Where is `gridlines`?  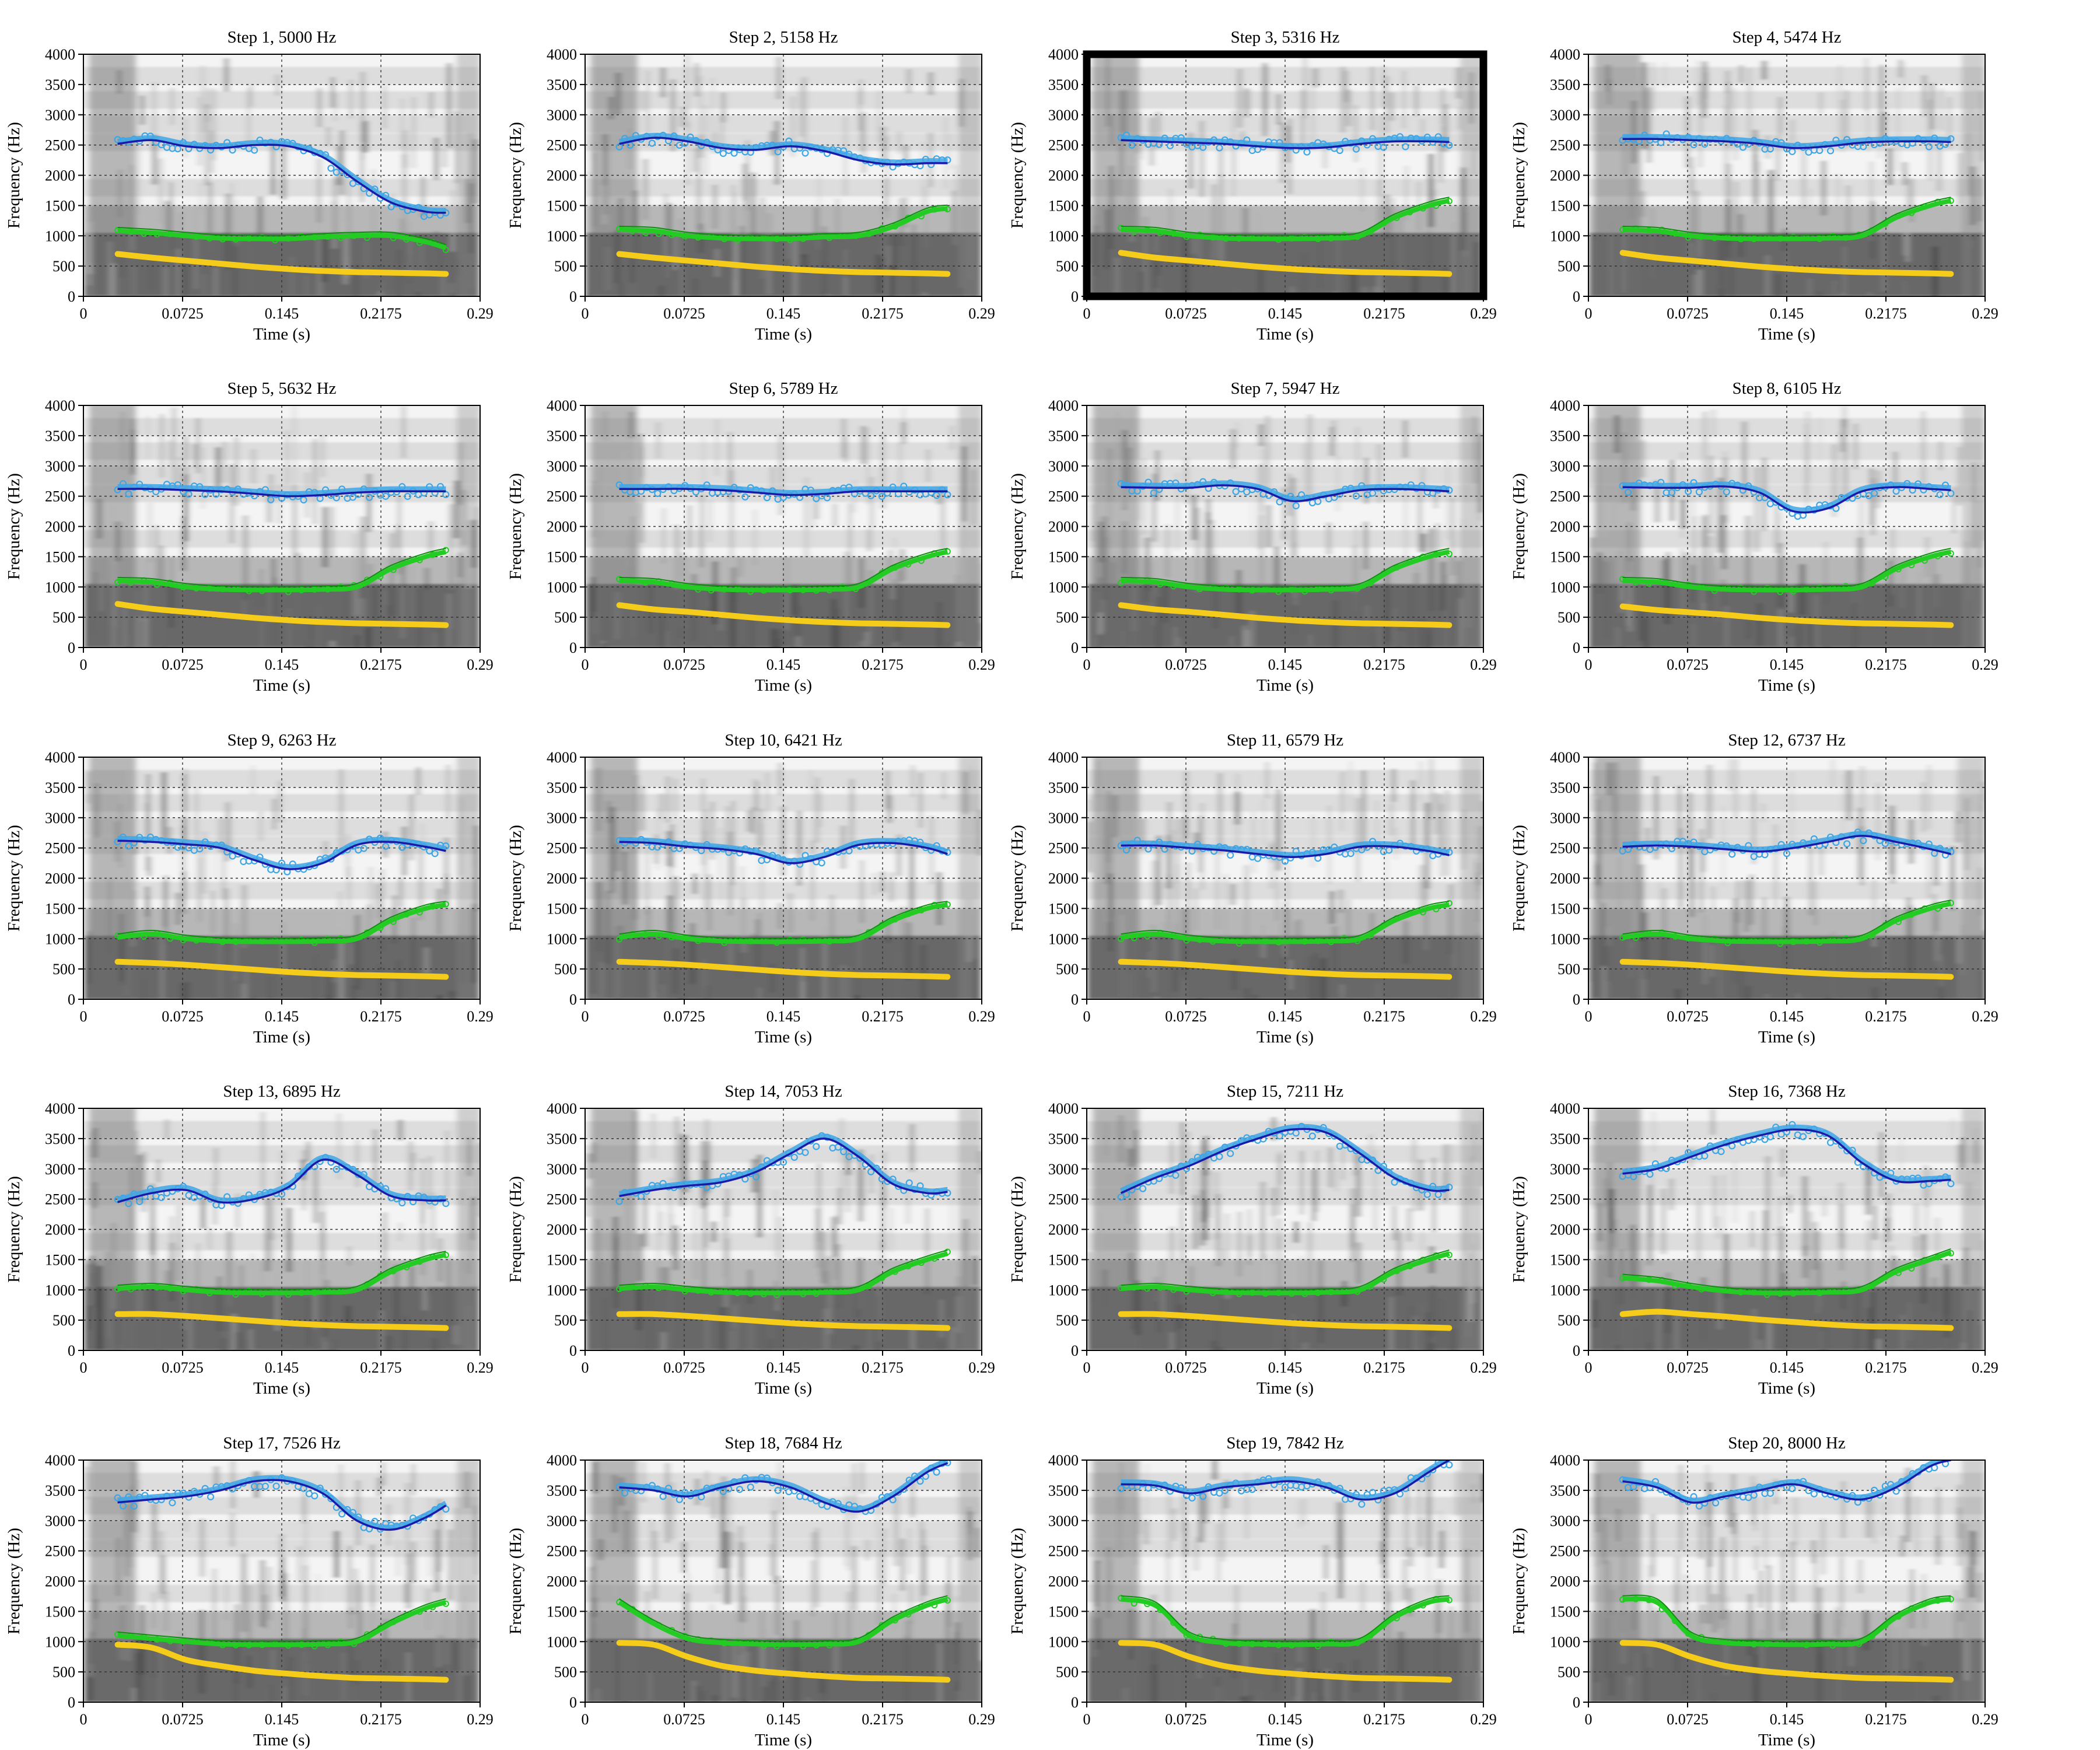 gridlines is located at coordinates (1285, 175).